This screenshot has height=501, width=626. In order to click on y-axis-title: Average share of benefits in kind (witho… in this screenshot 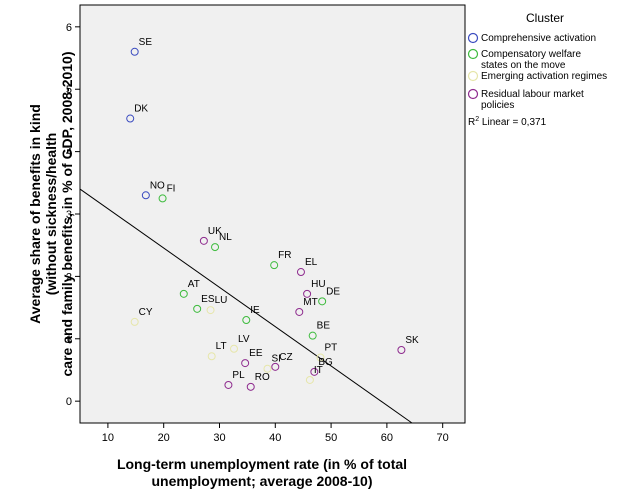, I will do `click(51, 214)`.